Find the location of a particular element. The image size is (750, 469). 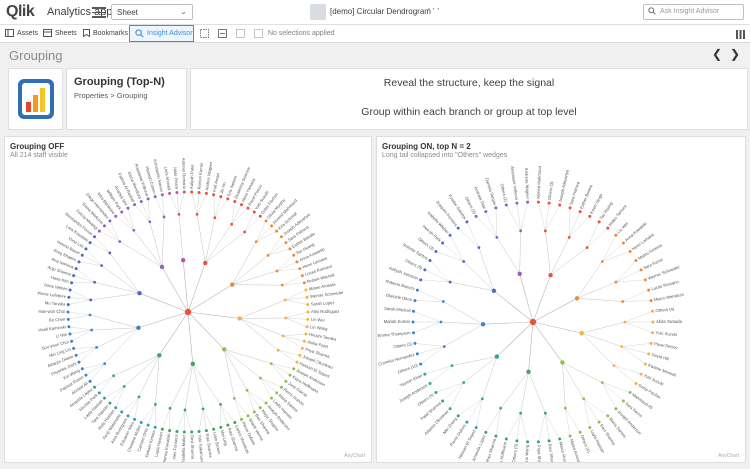

leaf-label: Hae-won Choi is located at coordinates (51, 311).